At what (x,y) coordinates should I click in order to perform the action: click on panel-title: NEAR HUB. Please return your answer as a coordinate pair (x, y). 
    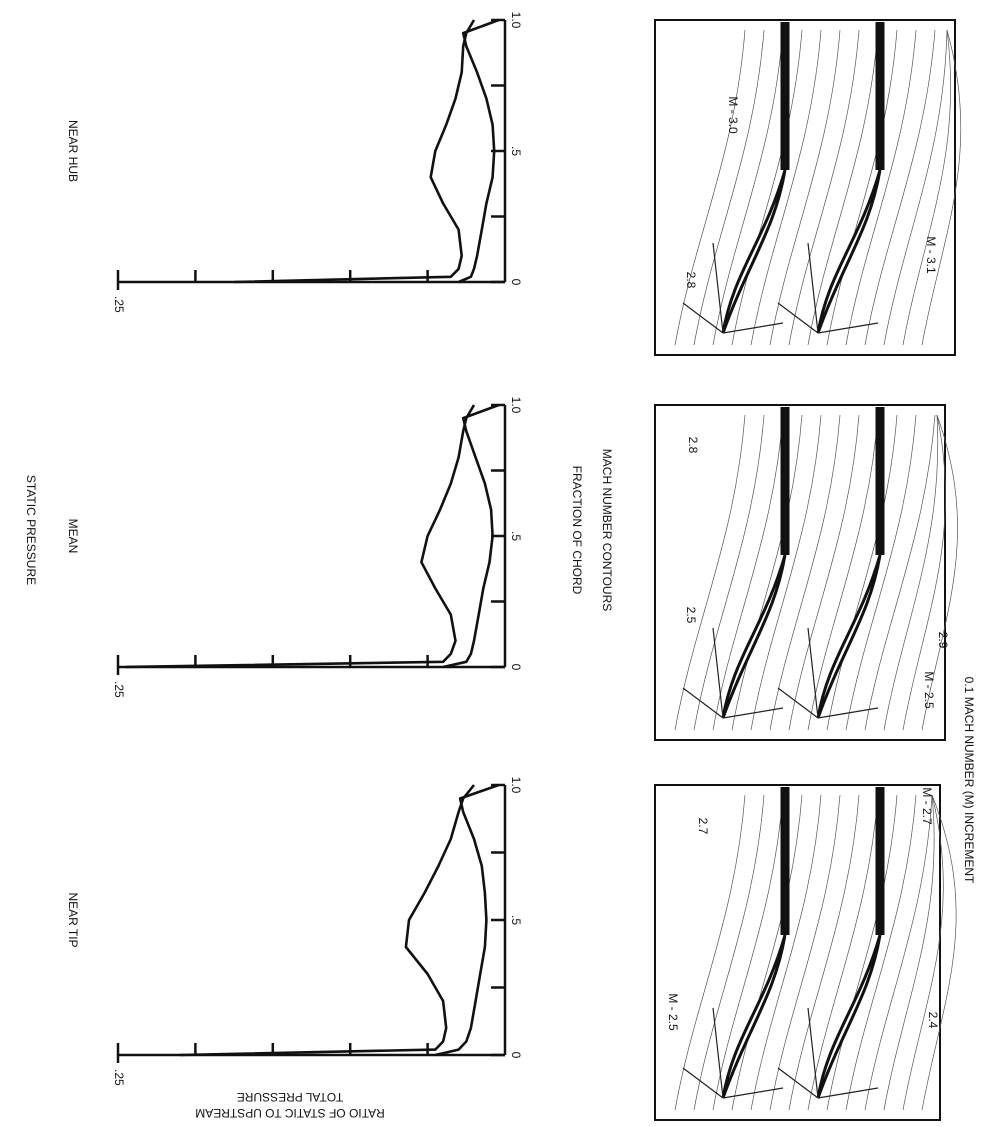
    Looking at the image, I should click on (73, 151).